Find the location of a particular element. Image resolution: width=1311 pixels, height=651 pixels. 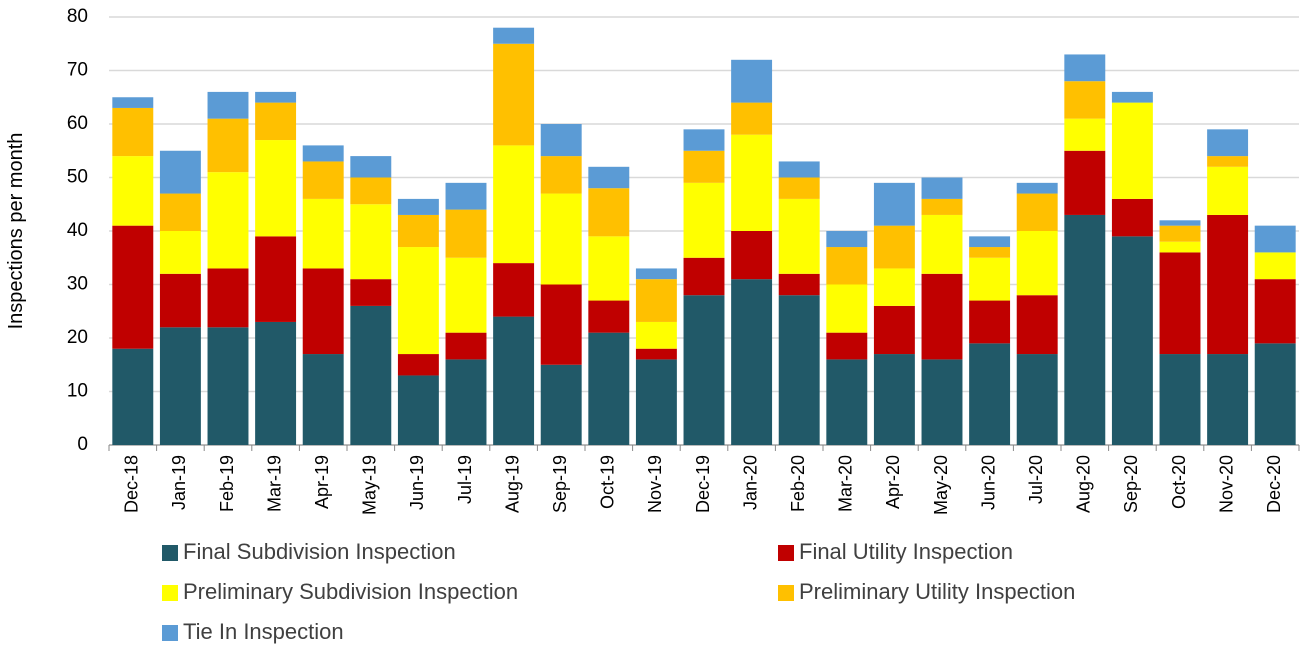

x-tick-label: Dec-19 is located at coordinates (703, 484).